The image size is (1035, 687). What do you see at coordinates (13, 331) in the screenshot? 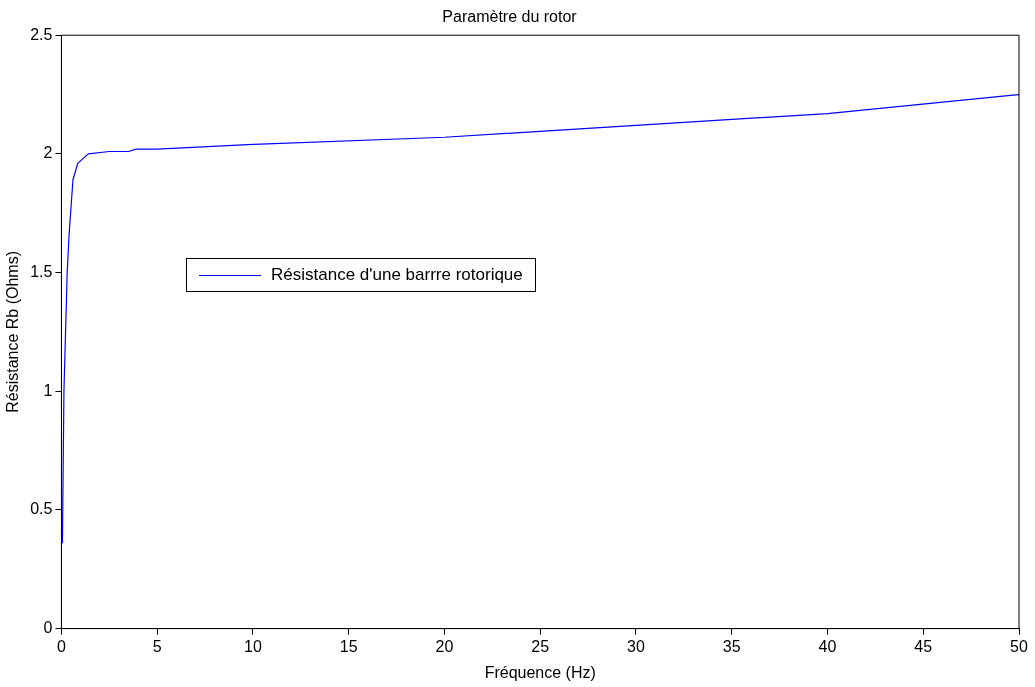
I see `y-axis-title: Résistance Rb (Ohms)` at bounding box center [13, 331].